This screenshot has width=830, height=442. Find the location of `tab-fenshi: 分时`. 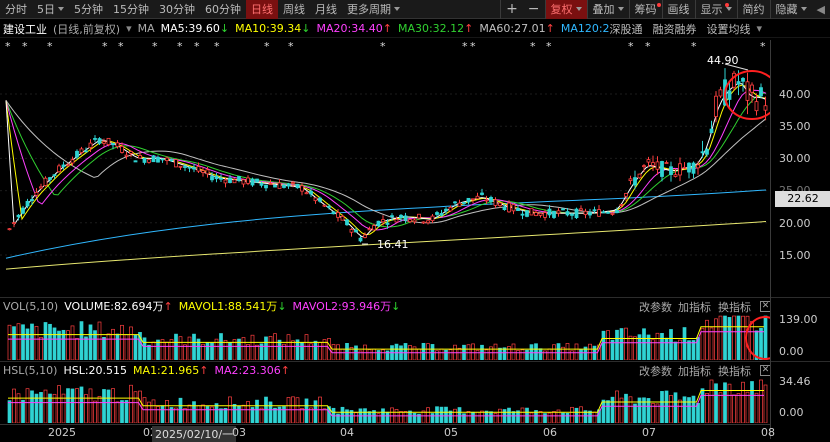

tab-fenshi: 分时 is located at coordinates (16, 9).